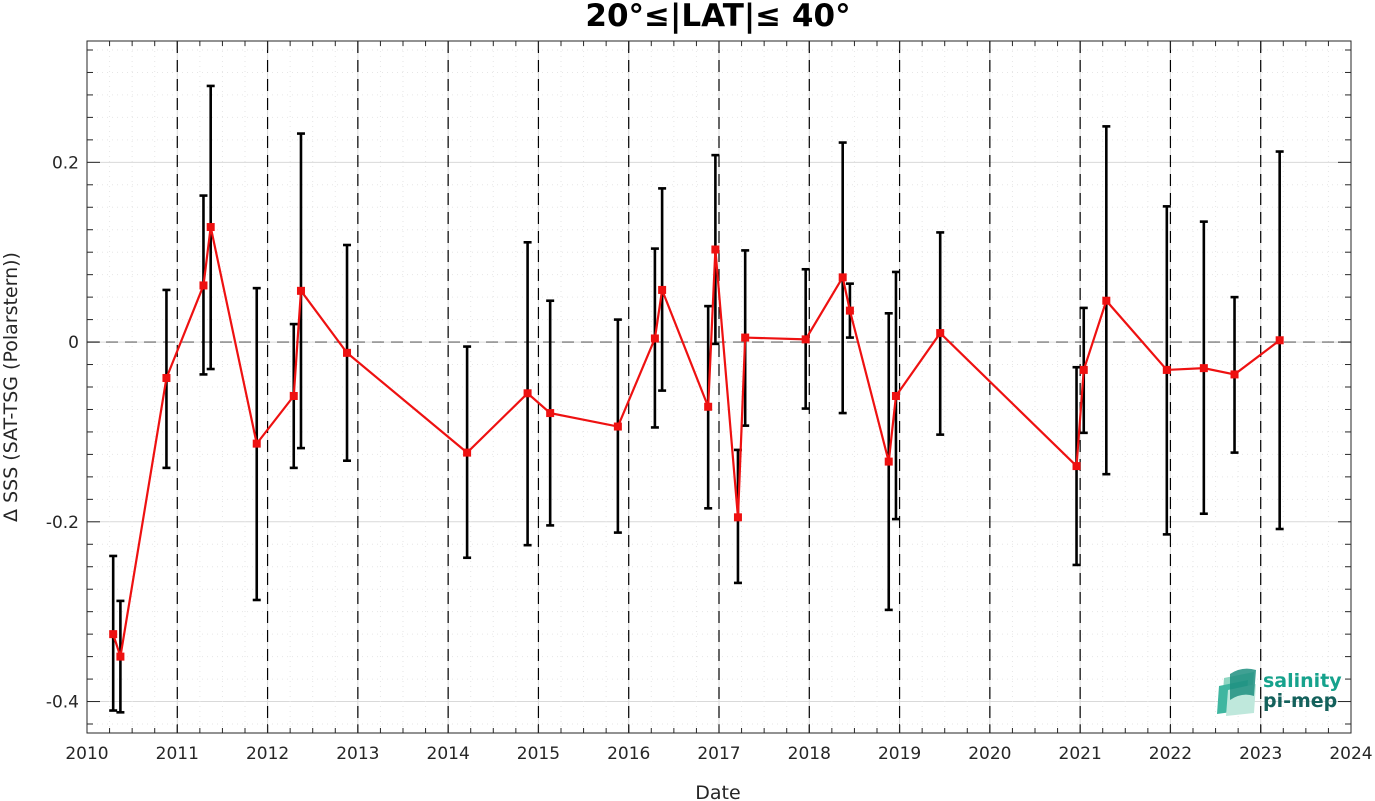 The width and height of the screenshot is (1375, 801). What do you see at coordinates (628, 754) in the screenshot?
I see `x-tick-label: 2016` at bounding box center [628, 754].